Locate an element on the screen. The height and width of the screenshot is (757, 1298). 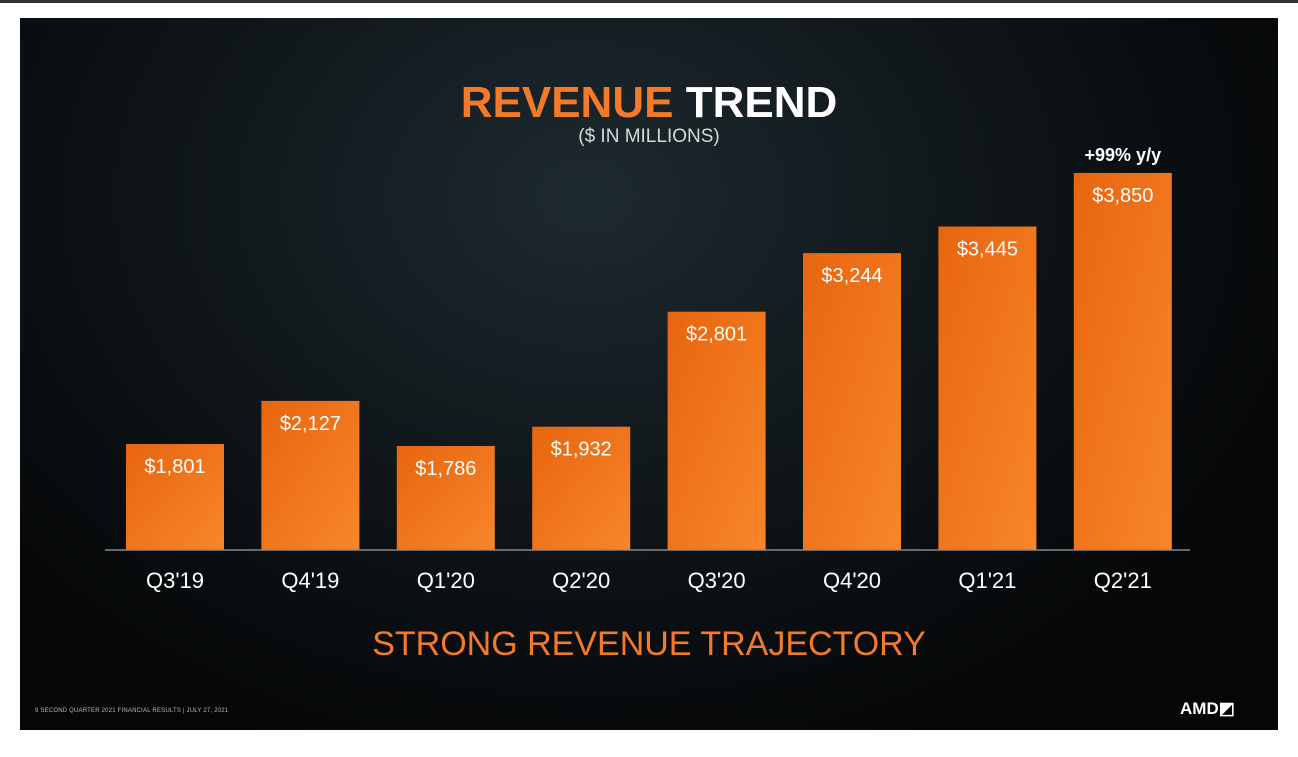
value-label: $1,932 is located at coordinates (581, 450).